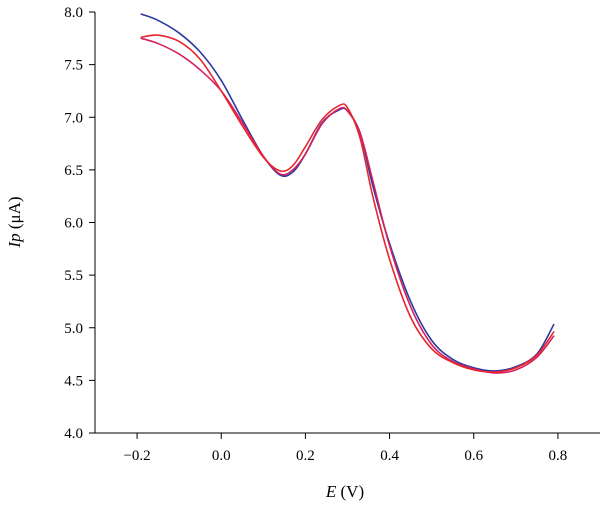 The height and width of the screenshot is (506, 600). I want to click on x-tick-label: 0.0, so click(221, 456).